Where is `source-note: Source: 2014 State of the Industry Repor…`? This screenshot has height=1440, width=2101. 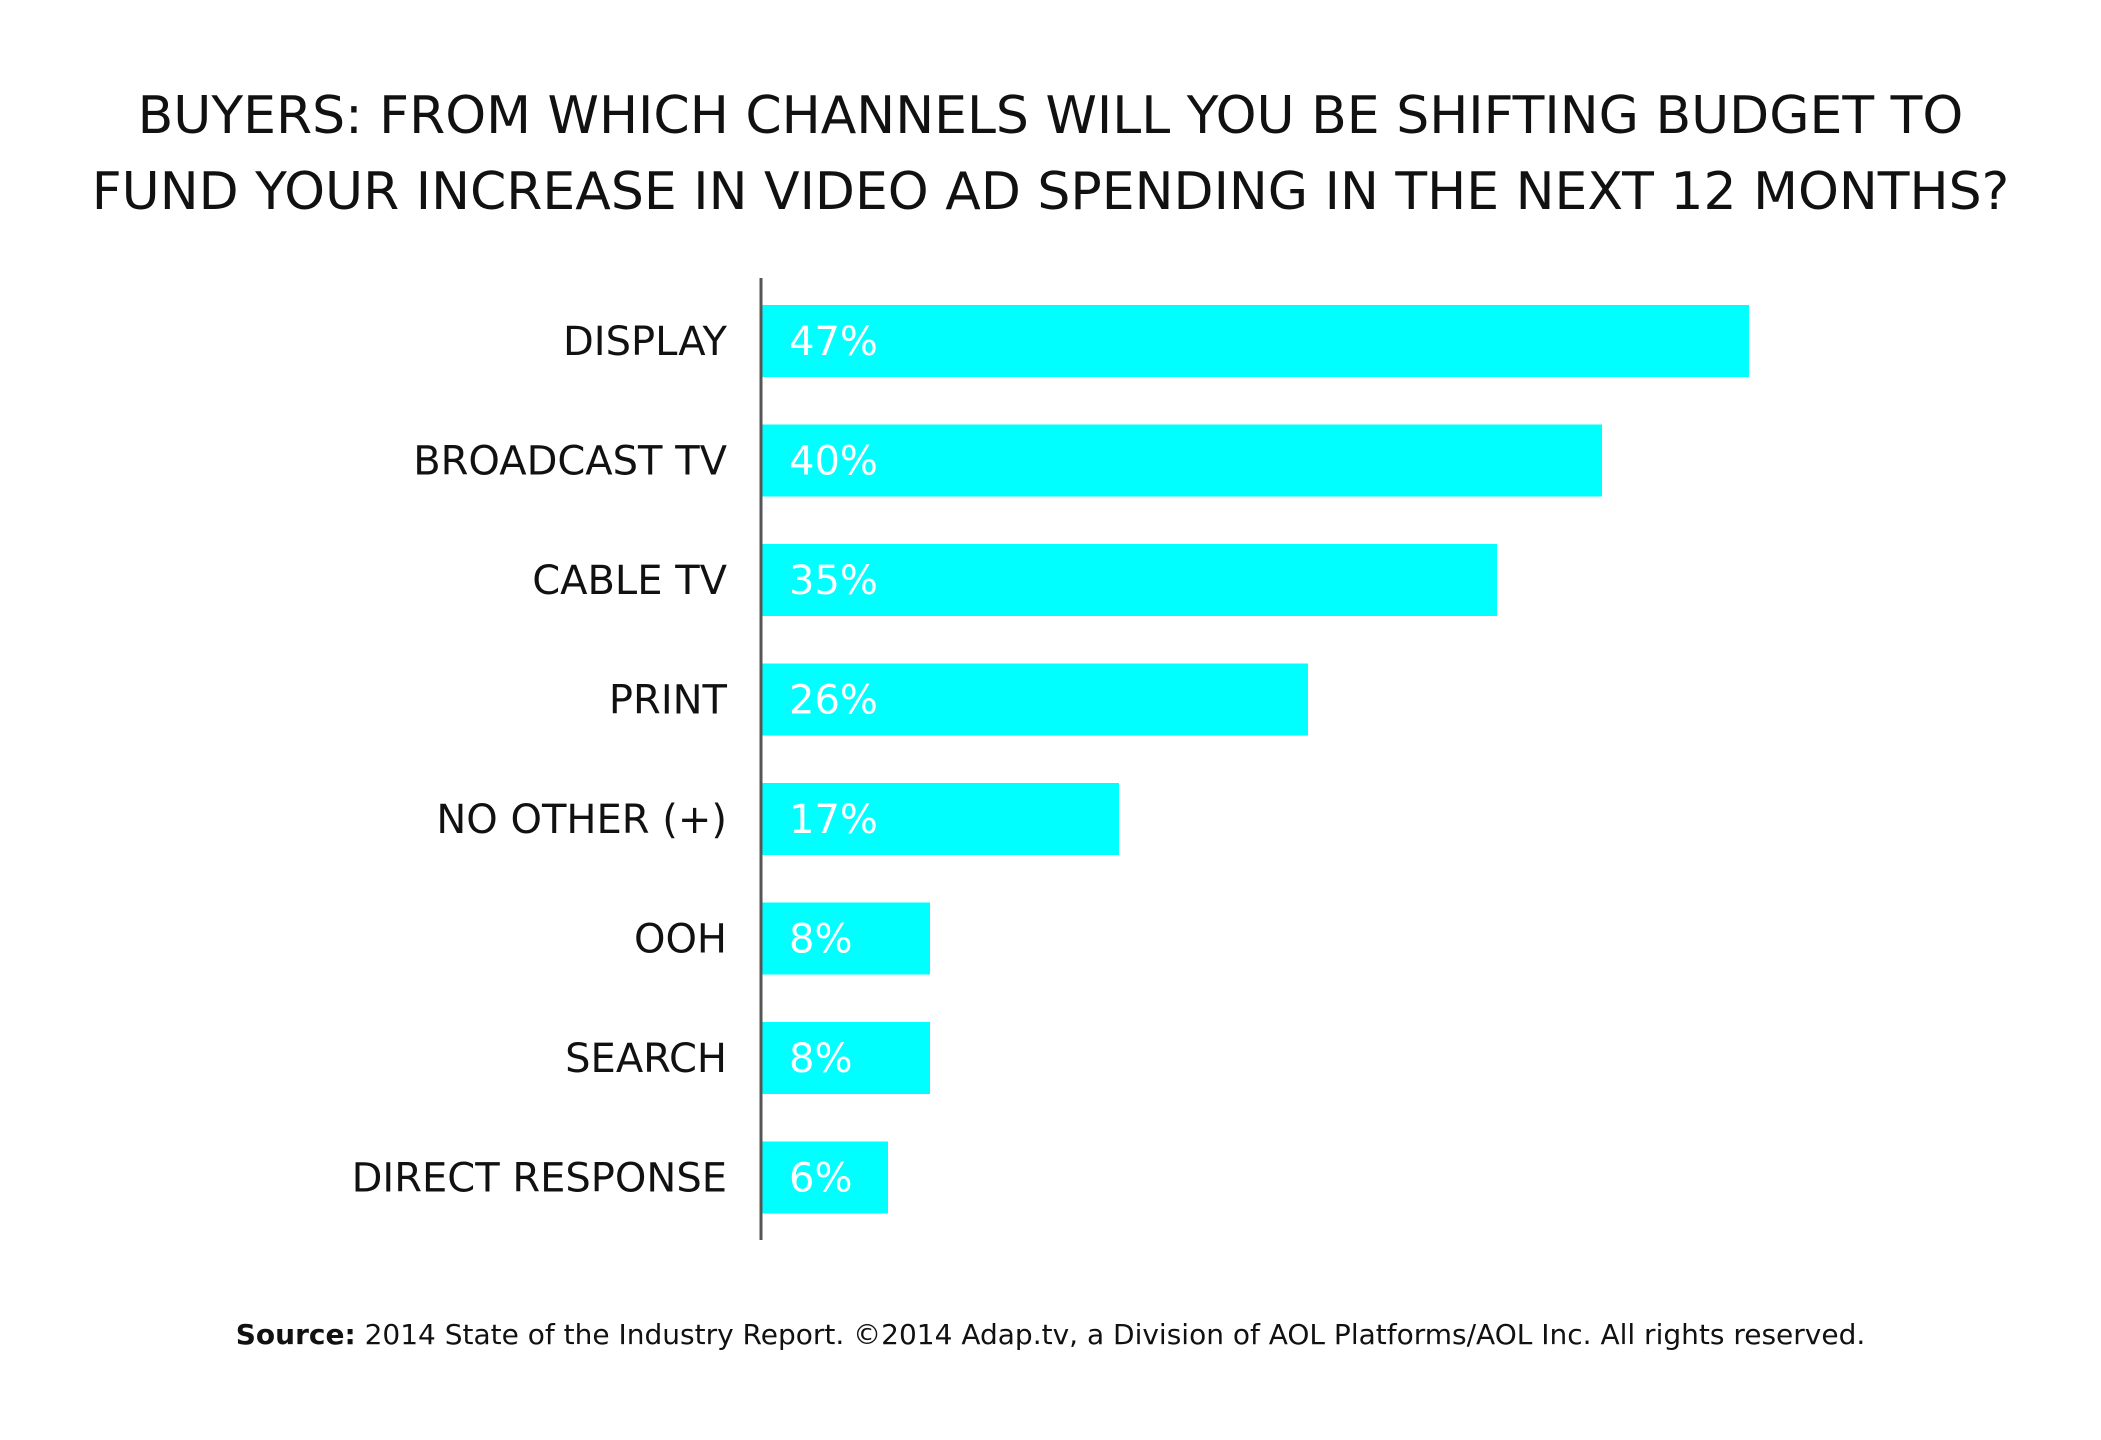 source-note: Source: 2014 State of the Industry Repor… is located at coordinates (1050, 1334).